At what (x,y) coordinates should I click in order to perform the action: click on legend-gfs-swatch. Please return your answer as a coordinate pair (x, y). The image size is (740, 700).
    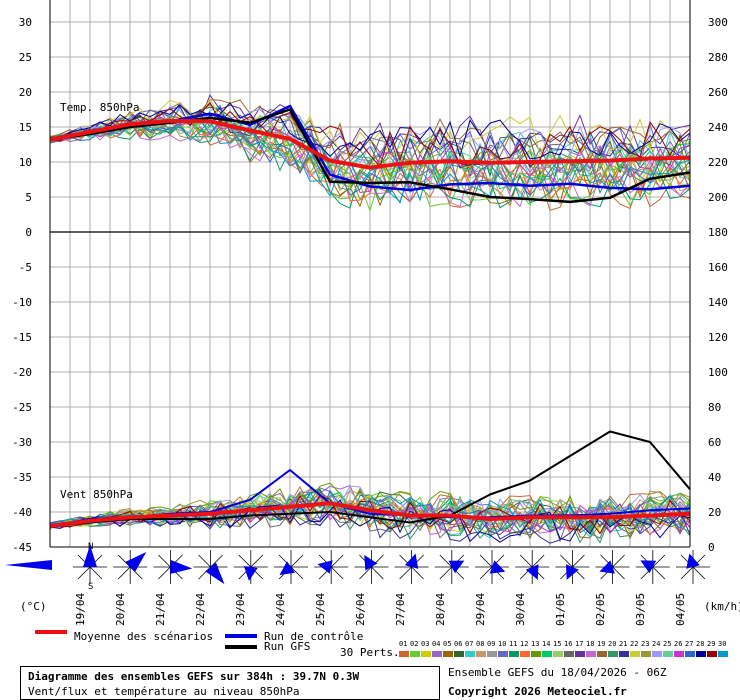
    Looking at the image, I should click on (241, 647).